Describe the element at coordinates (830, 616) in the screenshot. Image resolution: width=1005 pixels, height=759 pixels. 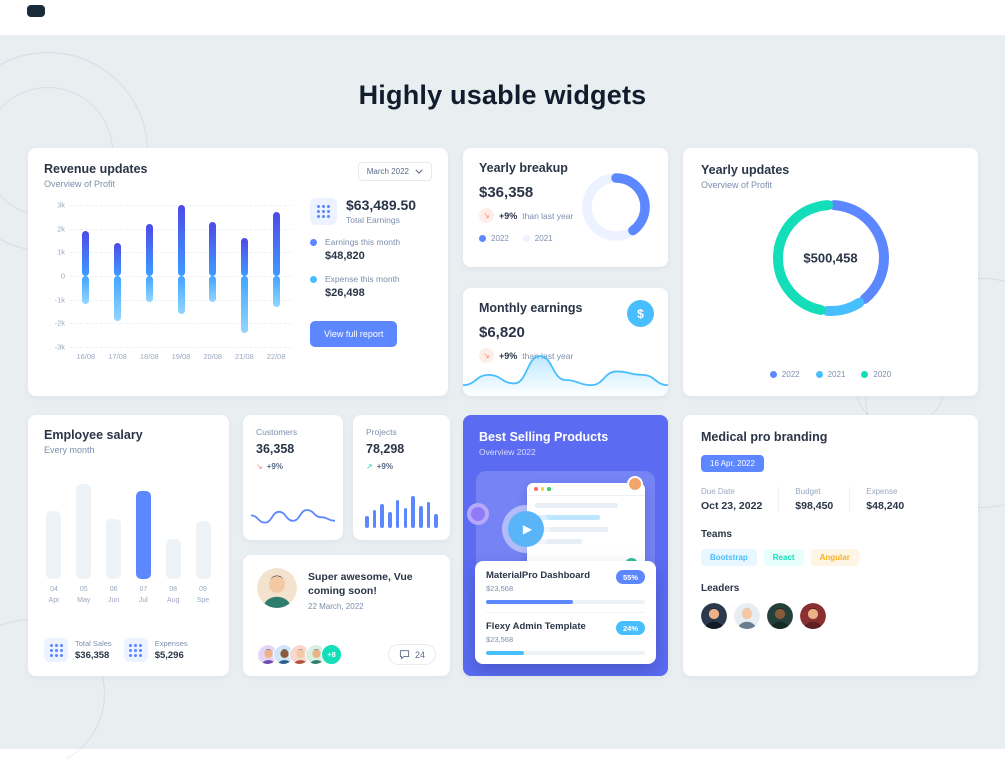
I see `leaders-avatars` at that location.